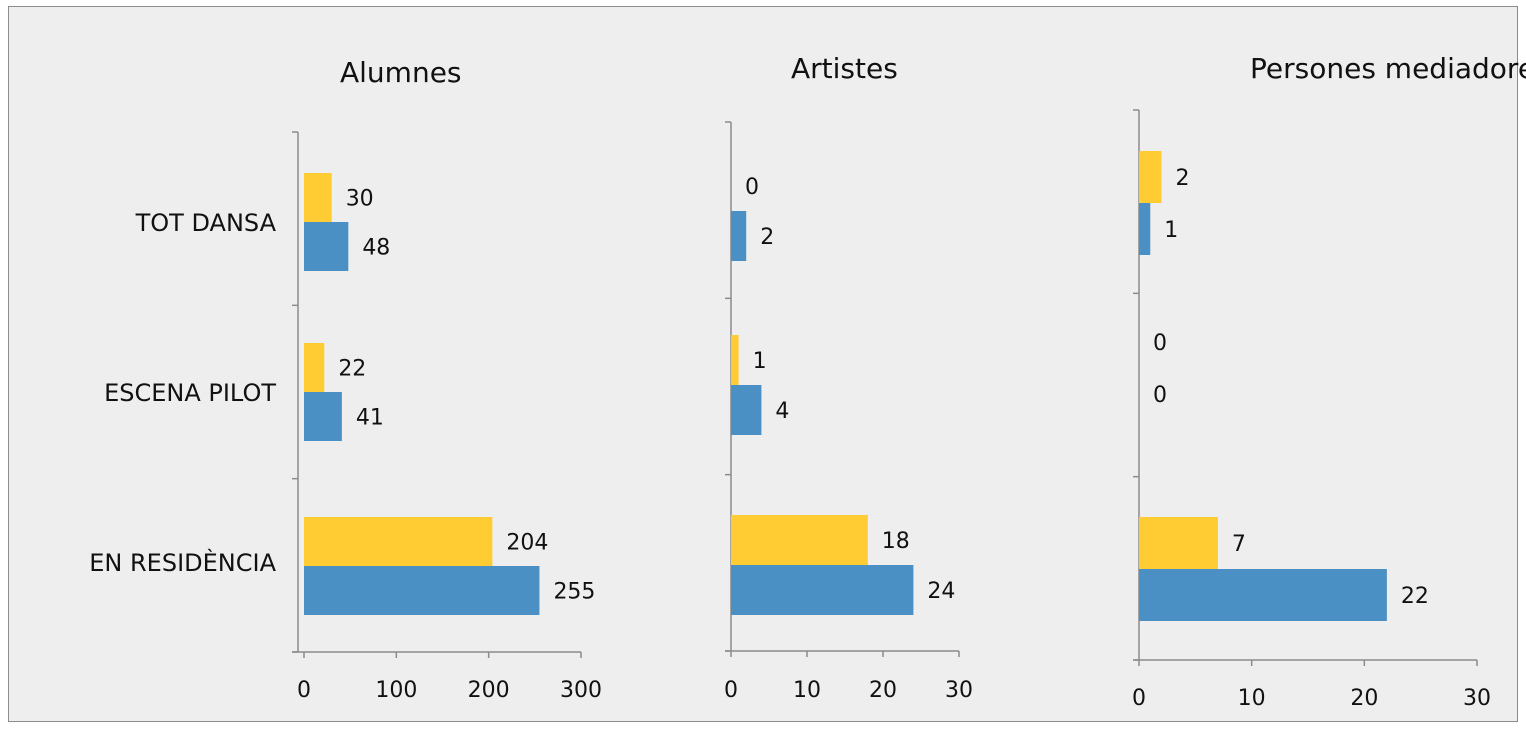 The image size is (1526, 730). Describe the element at coordinates (941, 591) in the screenshot. I see `data-label: 24` at that location.